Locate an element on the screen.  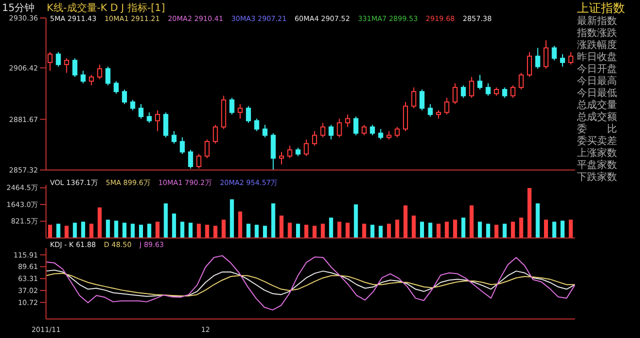
text: 总成交额 is located at coordinates (597, 118).